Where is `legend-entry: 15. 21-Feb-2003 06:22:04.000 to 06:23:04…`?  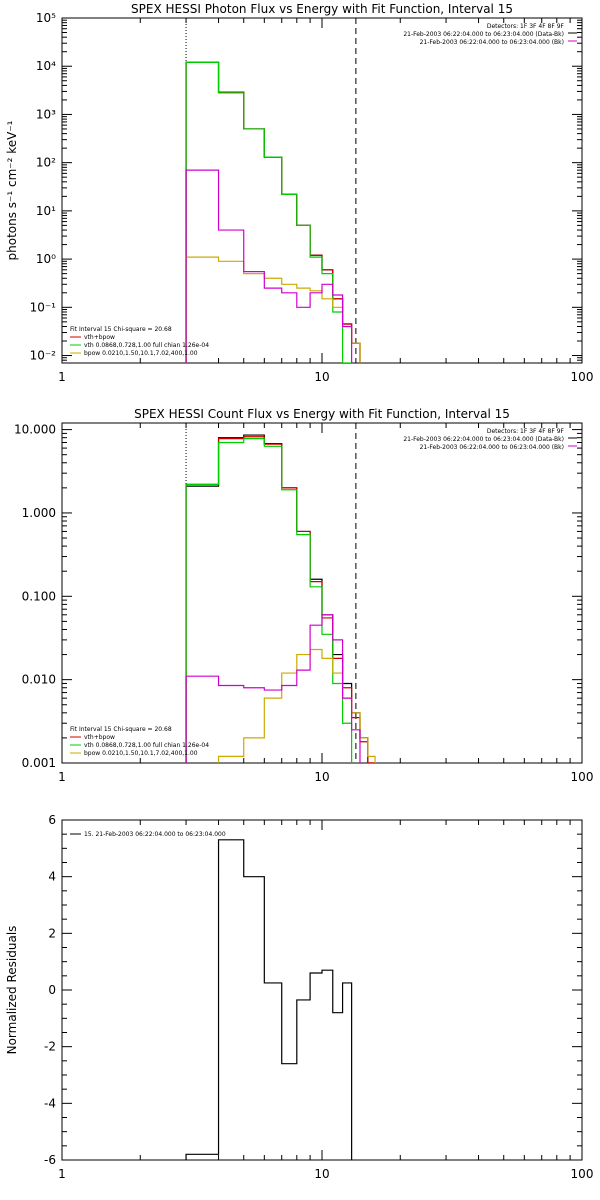
legend-entry: 15. 21-Feb-2003 06:22:04.000 to 06:23:04… is located at coordinates (155, 834).